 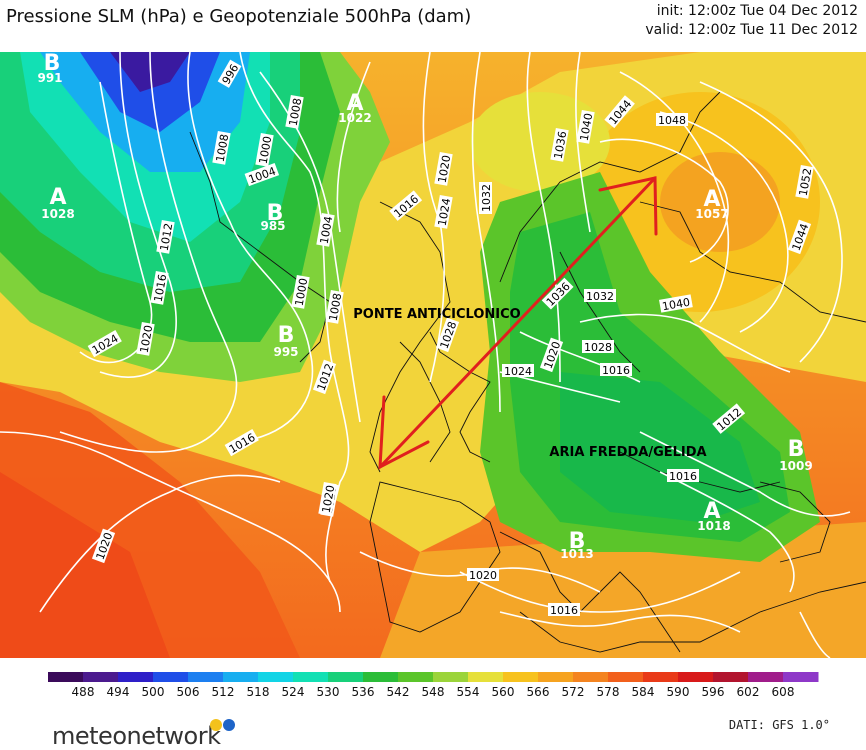 What do you see at coordinates (222, 725) in the screenshot?
I see `logo-dots` at bounding box center [222, 725].